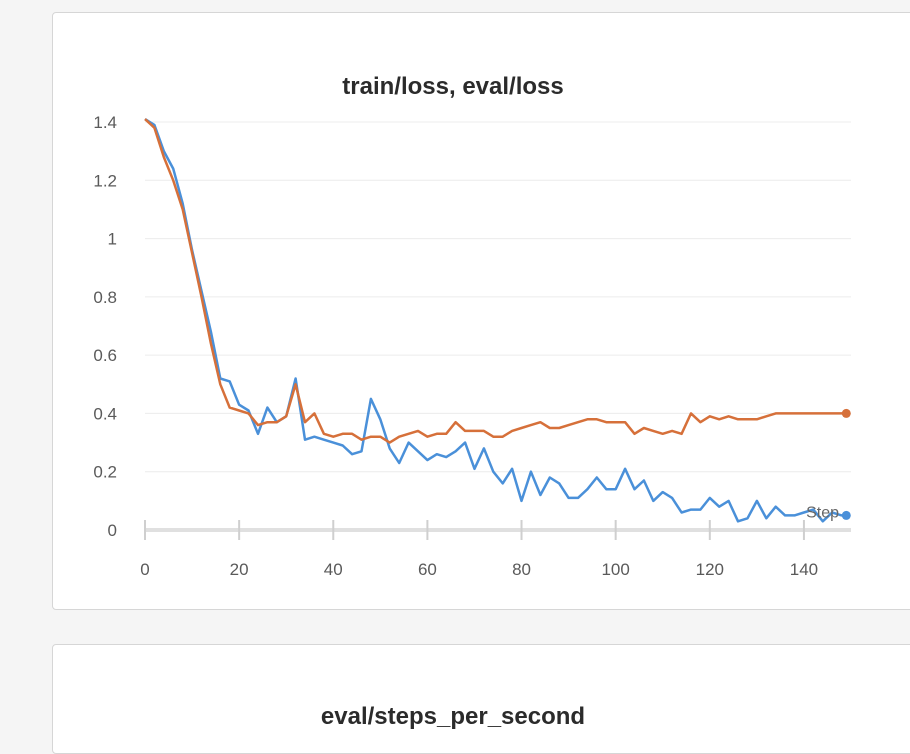  I want to click on x-tick-label: 120, so click(710, 569).